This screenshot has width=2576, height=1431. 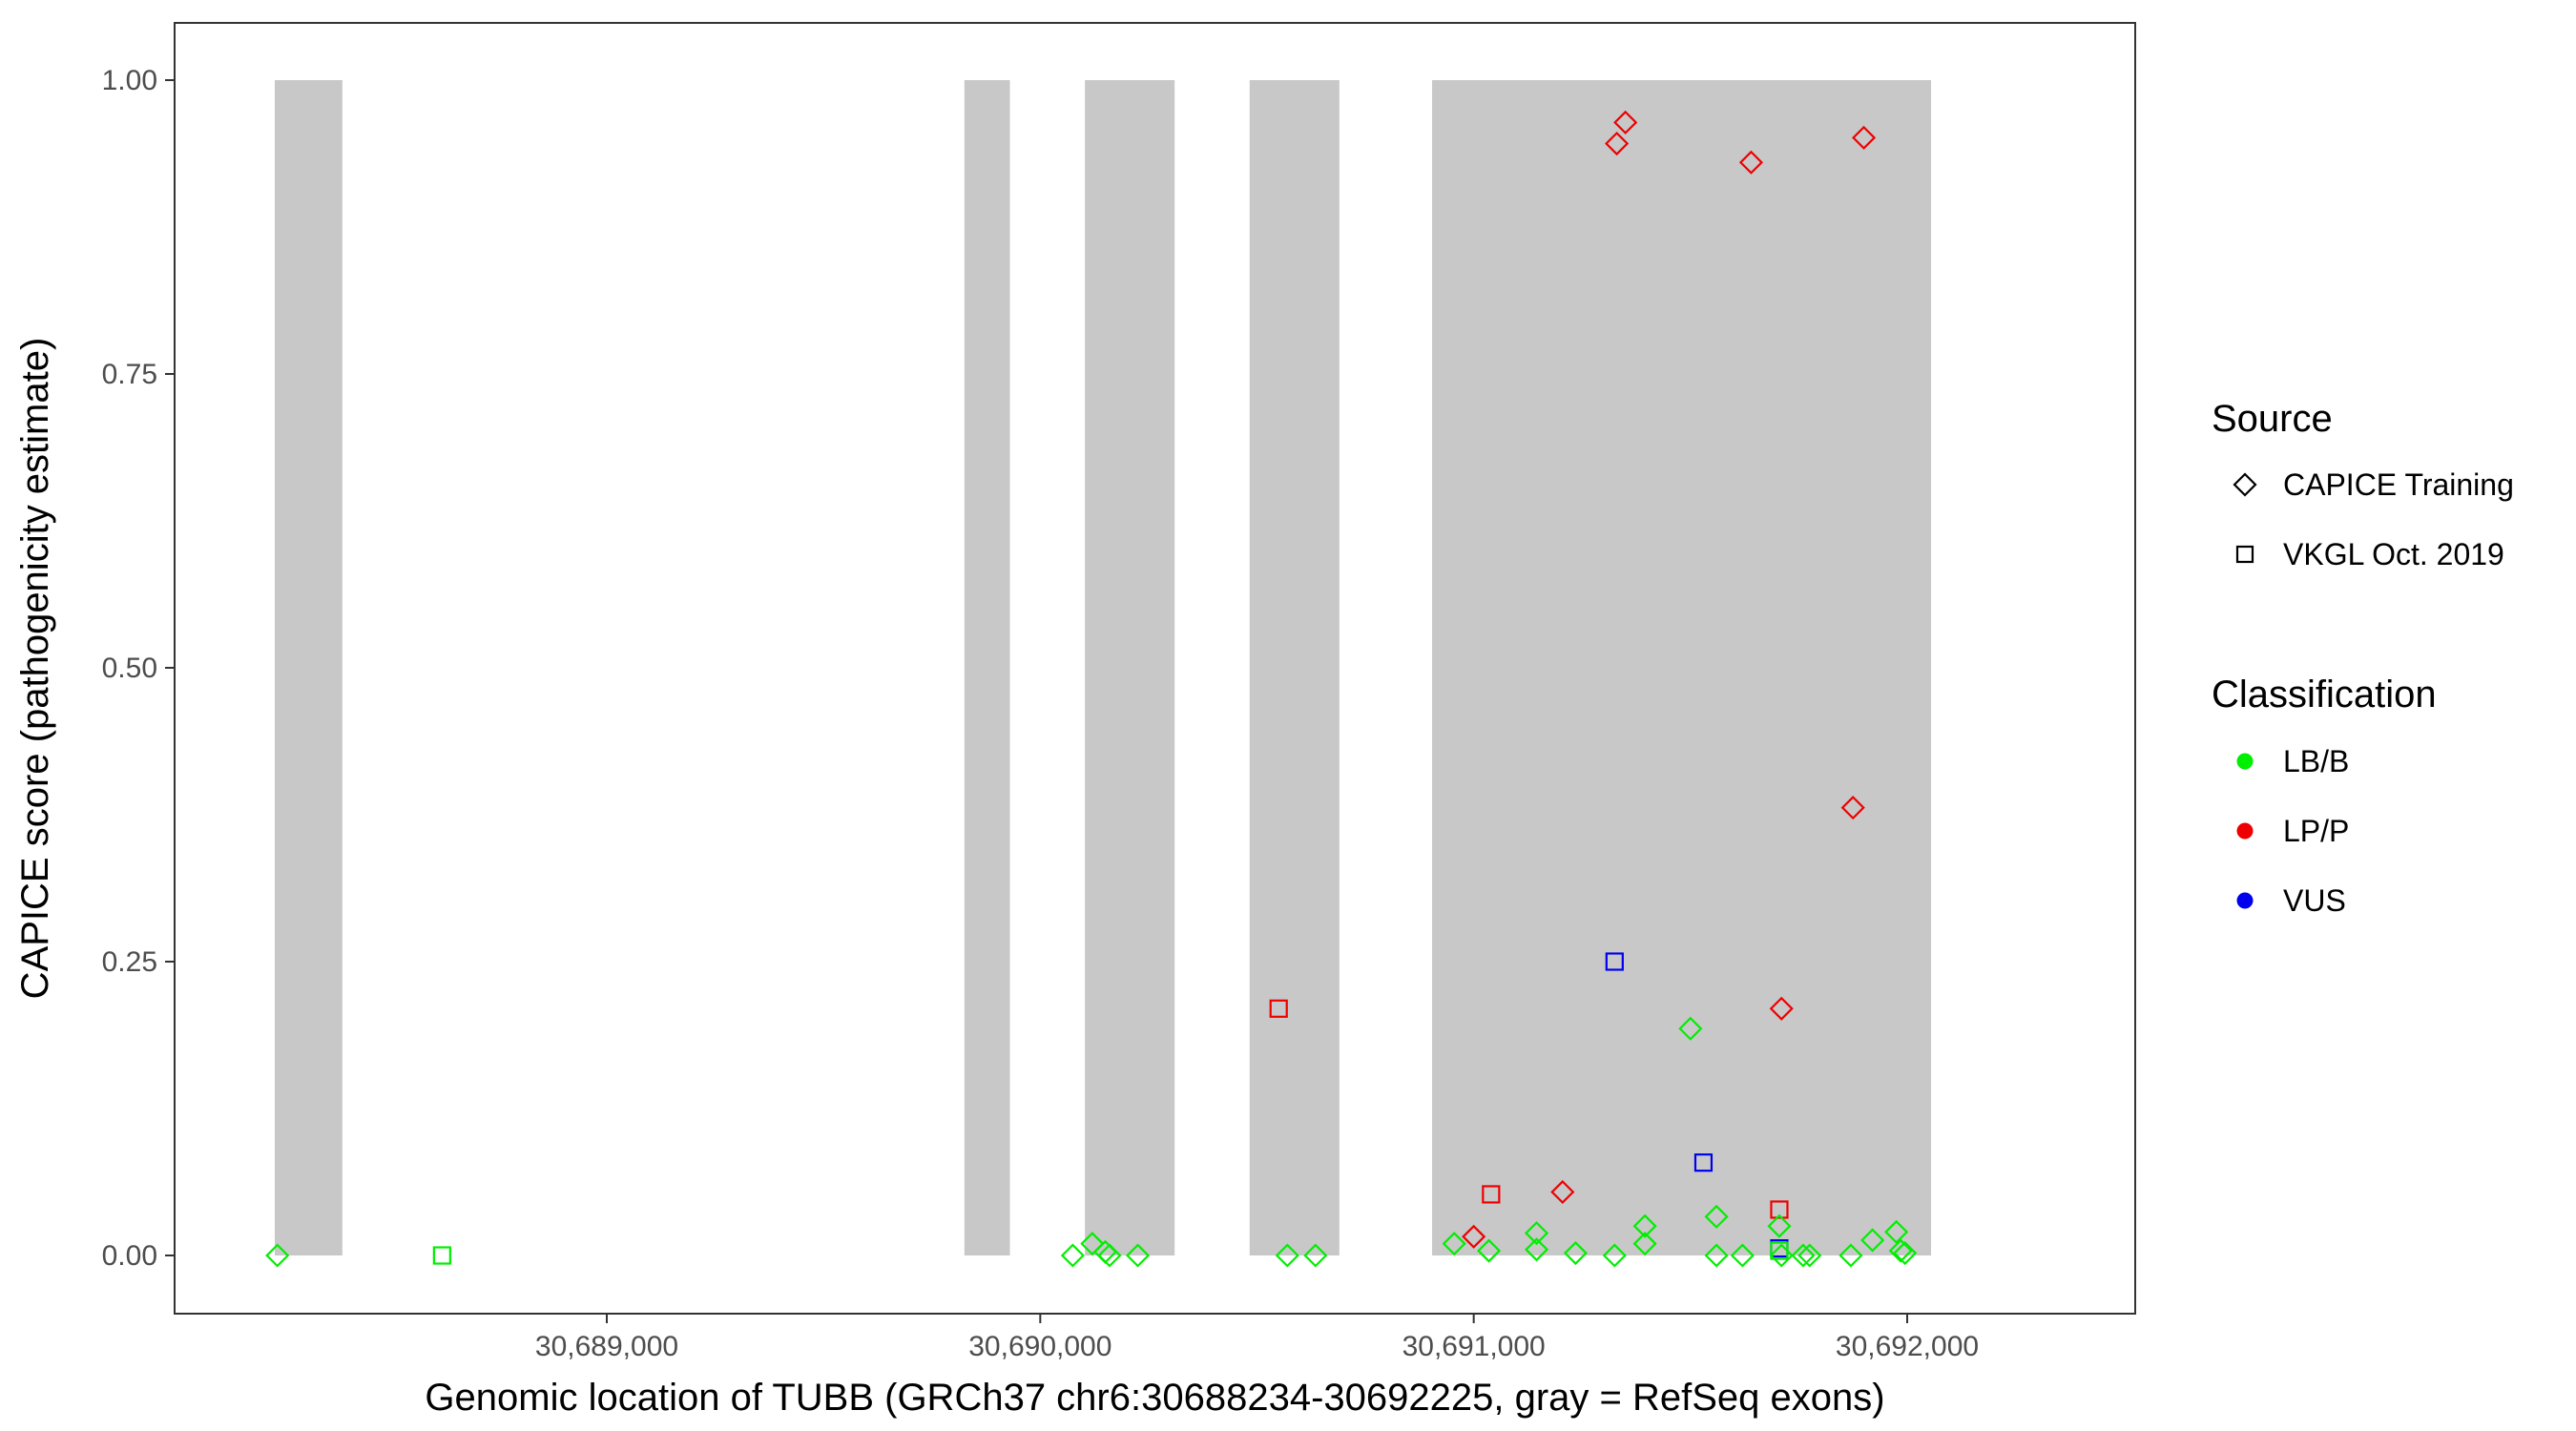 I want to click on y-axis-title: CAPICE score (pathogenicity estimate), so click(x=35, y=669).